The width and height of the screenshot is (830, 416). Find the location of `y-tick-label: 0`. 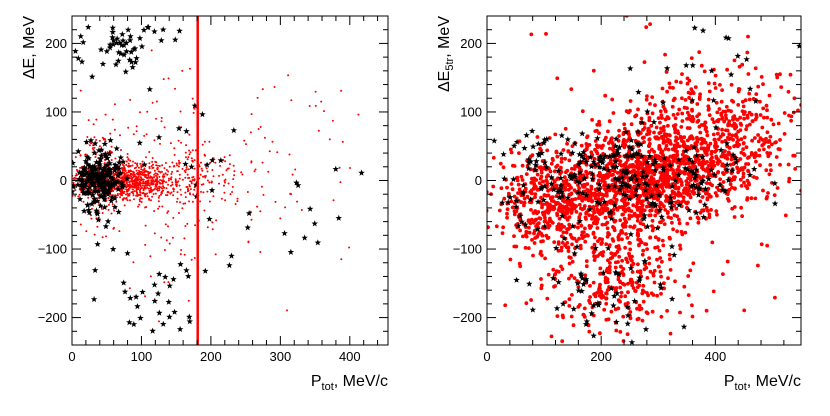

y-tick-label: 0 is located at coordinates (478, 180).